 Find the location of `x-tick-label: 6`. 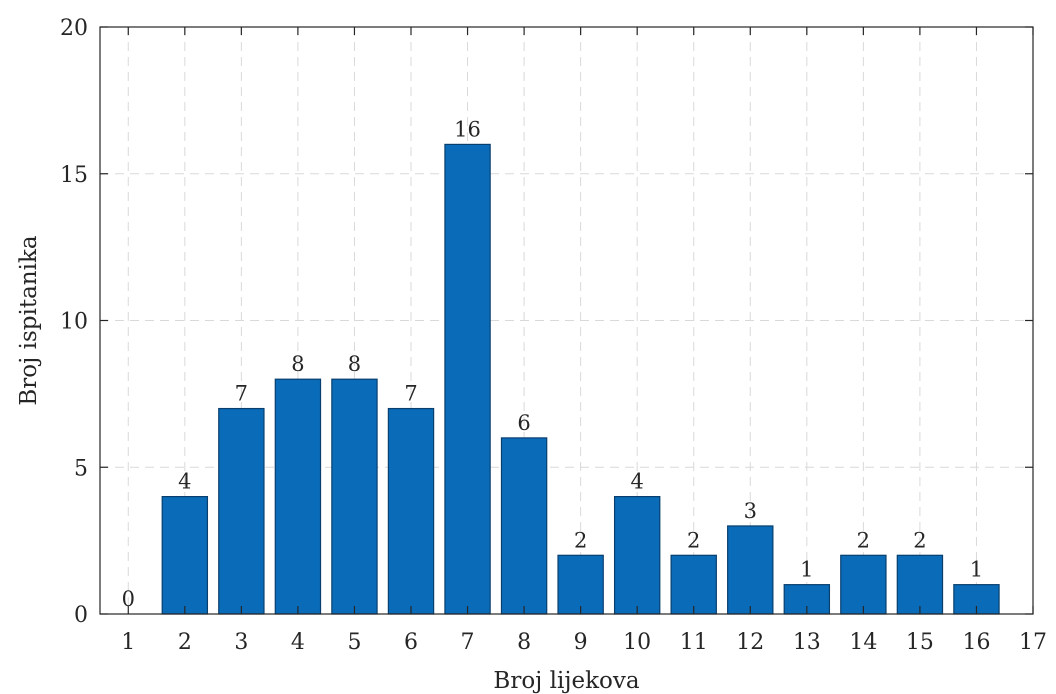

x-tick-label: 6 is located at coordinates (411, 642).